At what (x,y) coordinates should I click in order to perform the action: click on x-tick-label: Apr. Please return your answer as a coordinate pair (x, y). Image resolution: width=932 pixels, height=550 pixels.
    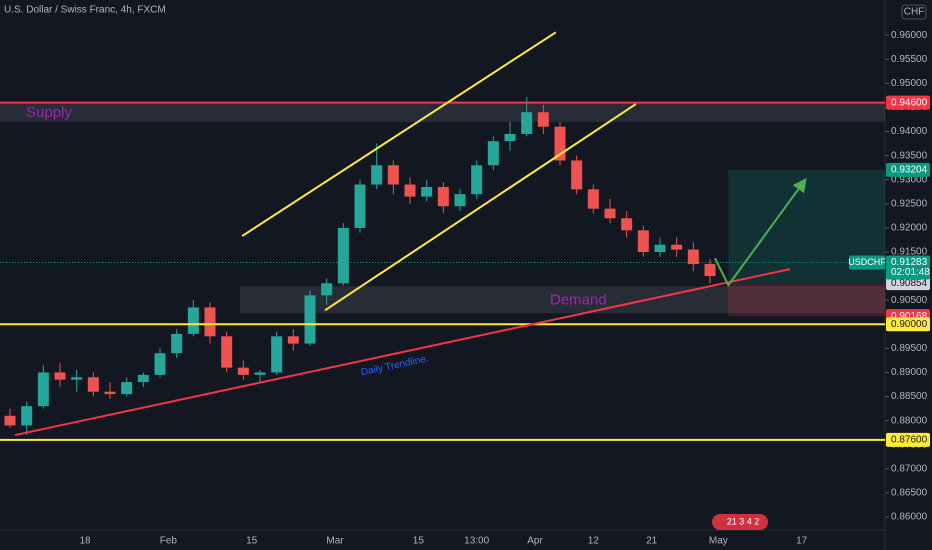
    Looking at the image, I should click on (535, 541).